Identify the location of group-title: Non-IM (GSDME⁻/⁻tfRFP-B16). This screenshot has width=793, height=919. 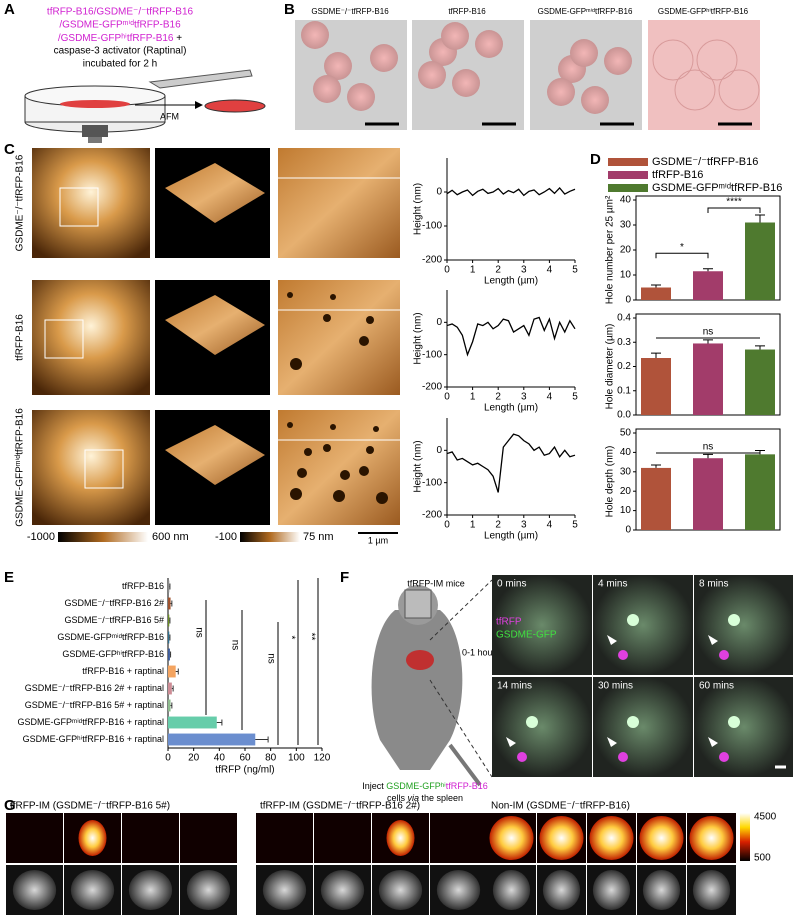
(560, 806).